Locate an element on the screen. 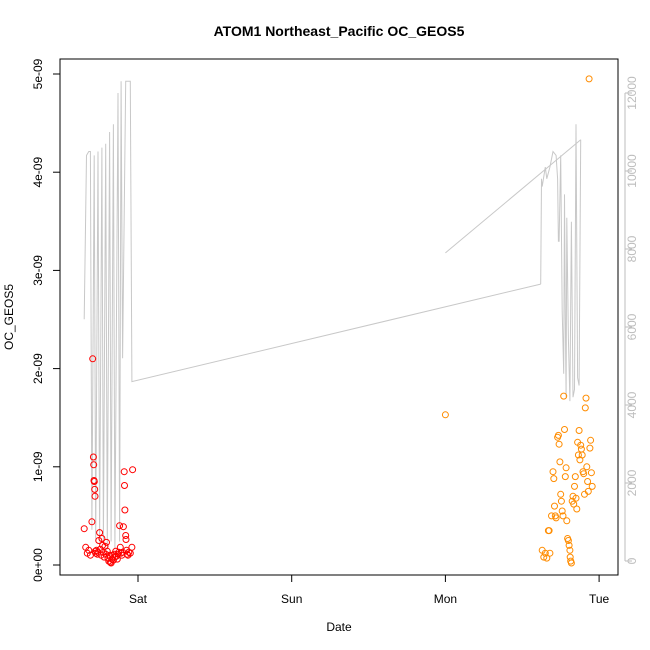 This screenshot has width=650, height=650. chart-title: ATOM1 Northeast_Pacific OC_GEOS5 is located at coordinates (339, 31).